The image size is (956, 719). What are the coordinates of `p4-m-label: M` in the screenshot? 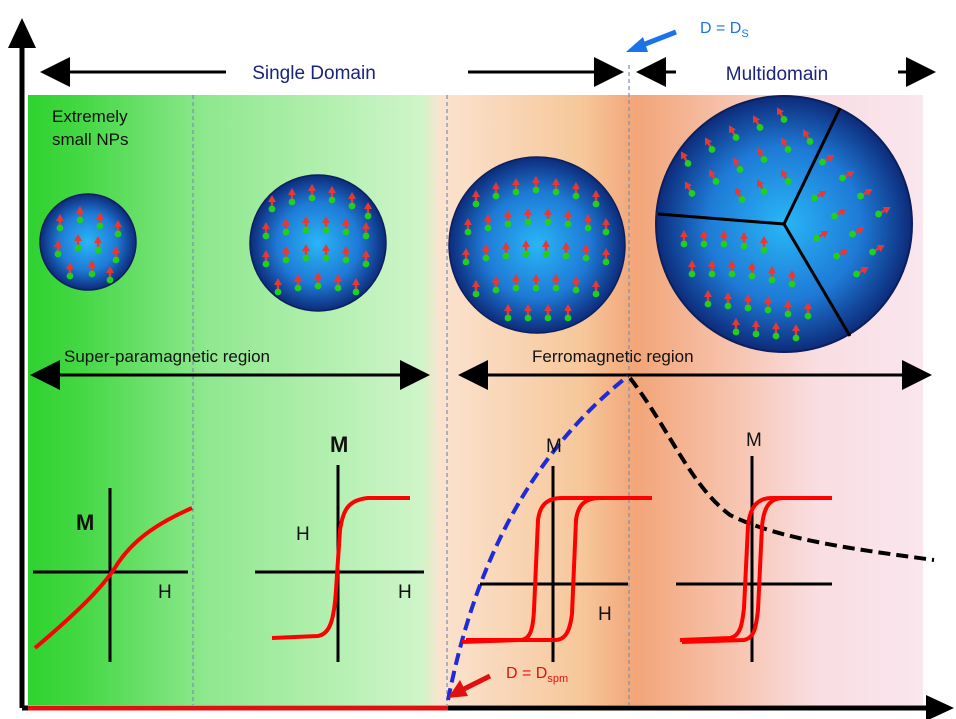 It's located at (754, 440).